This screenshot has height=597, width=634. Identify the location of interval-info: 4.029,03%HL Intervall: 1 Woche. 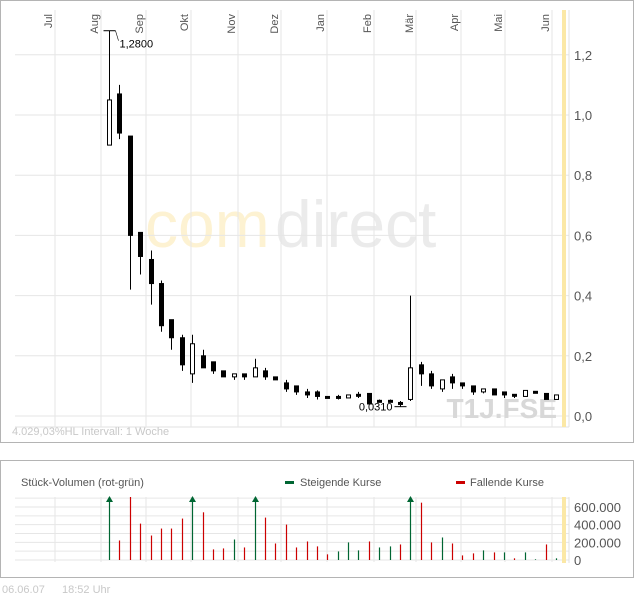
(90, 432).